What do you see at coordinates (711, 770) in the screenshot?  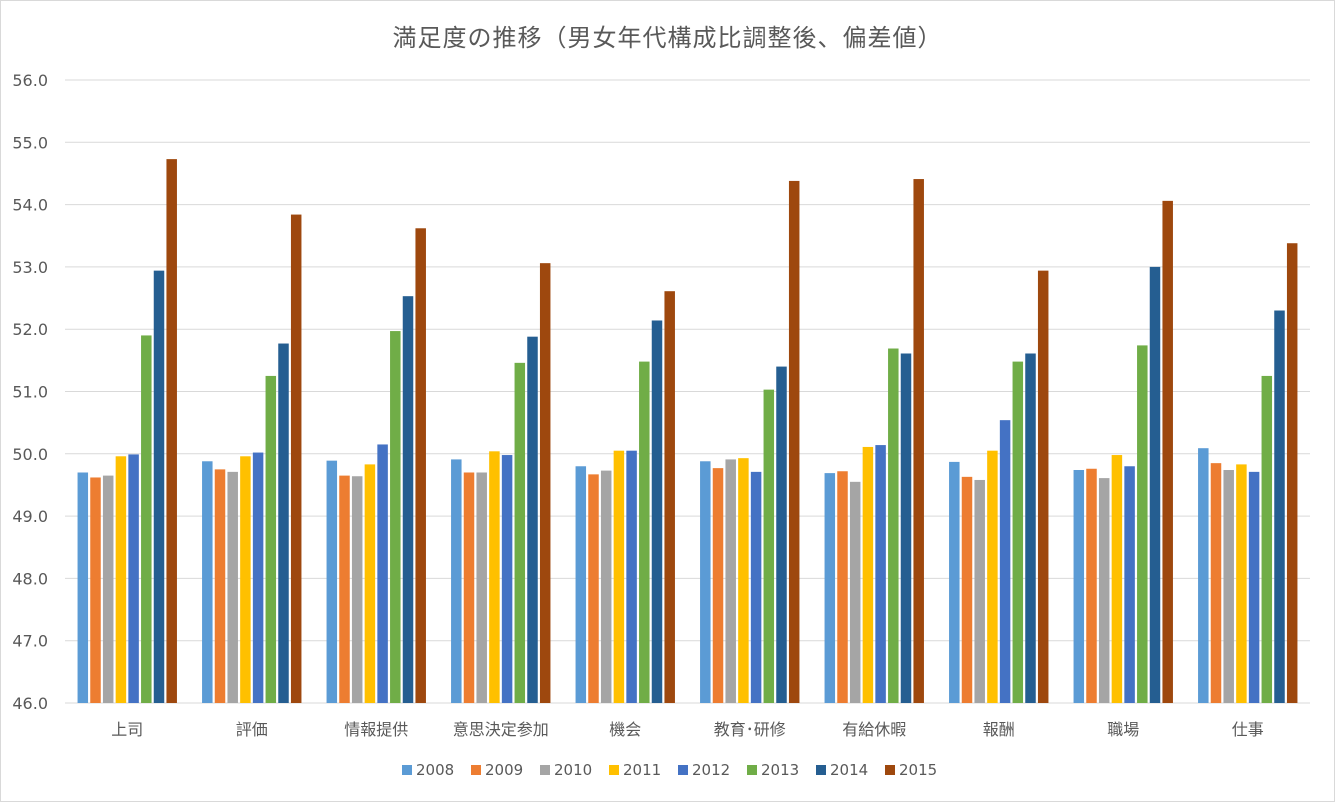 I see `legend-label: 2012` at bounding box center [711, 770].